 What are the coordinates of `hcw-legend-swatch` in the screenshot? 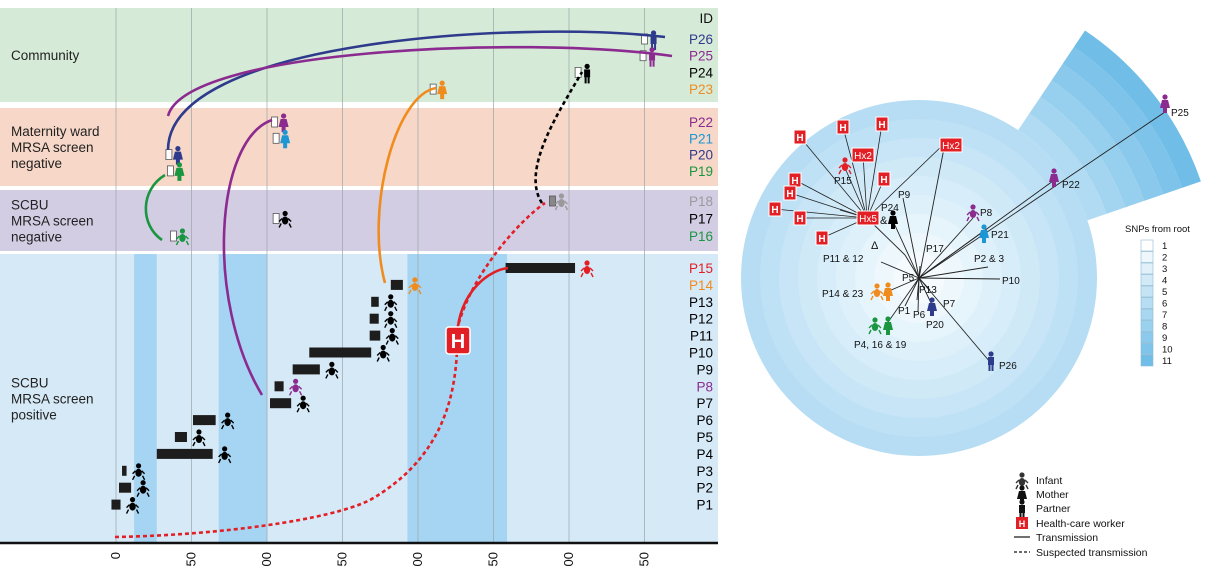 It's located at (1022, 523).